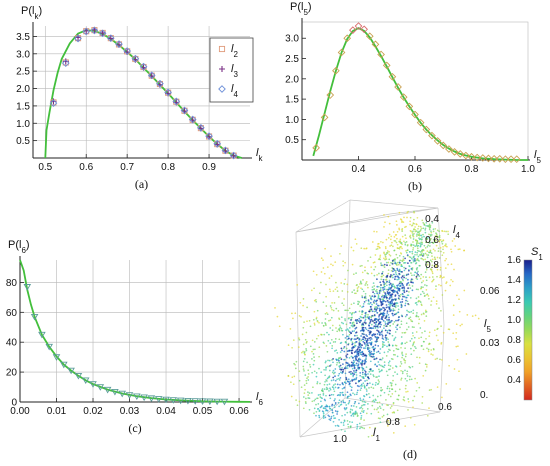 The width and height of the screenshot is (550, 466). I want to click on y-tick-label: 2.0, so click(23, 89).